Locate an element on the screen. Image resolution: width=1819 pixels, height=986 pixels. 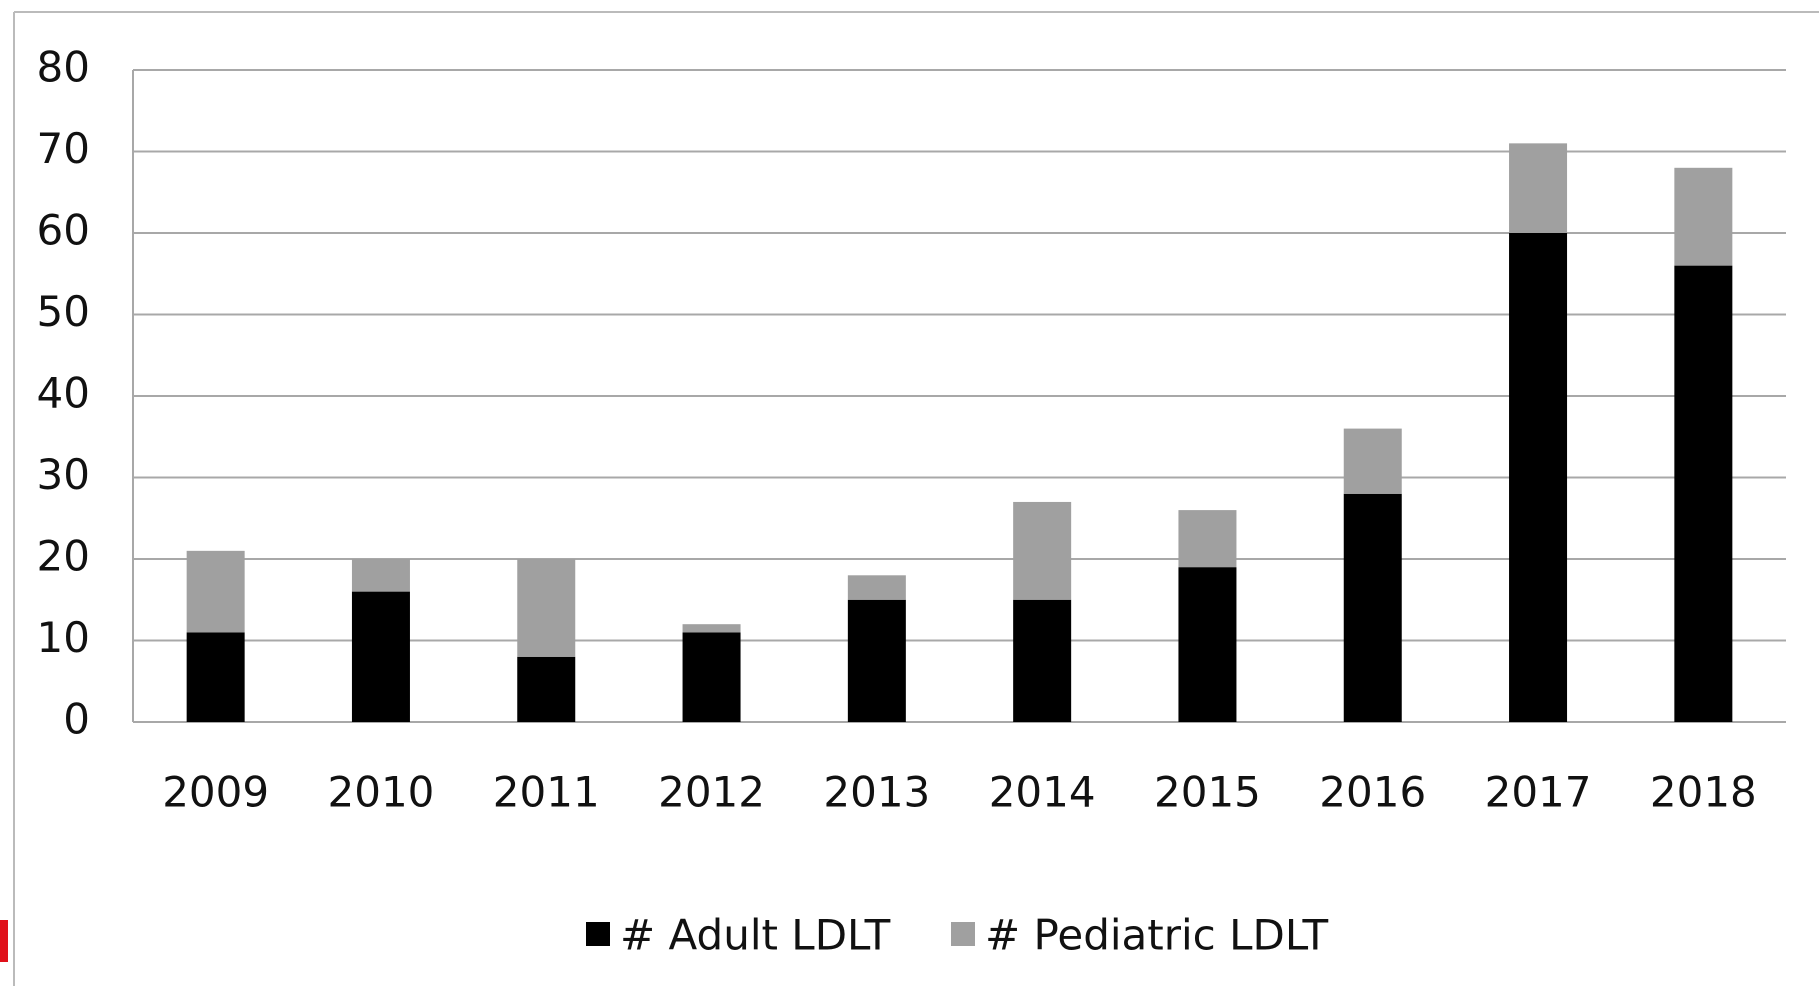
x-tick-label: 2014 is located at coordinates (1042, 792).